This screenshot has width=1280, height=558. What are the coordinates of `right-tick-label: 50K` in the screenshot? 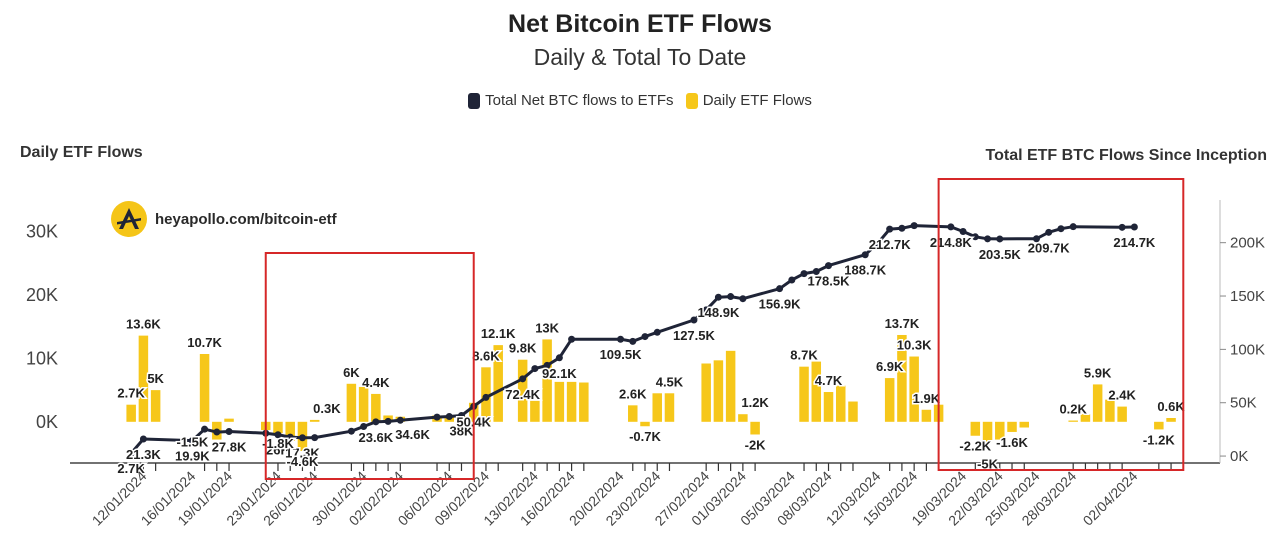 It's located at (1243, 403).